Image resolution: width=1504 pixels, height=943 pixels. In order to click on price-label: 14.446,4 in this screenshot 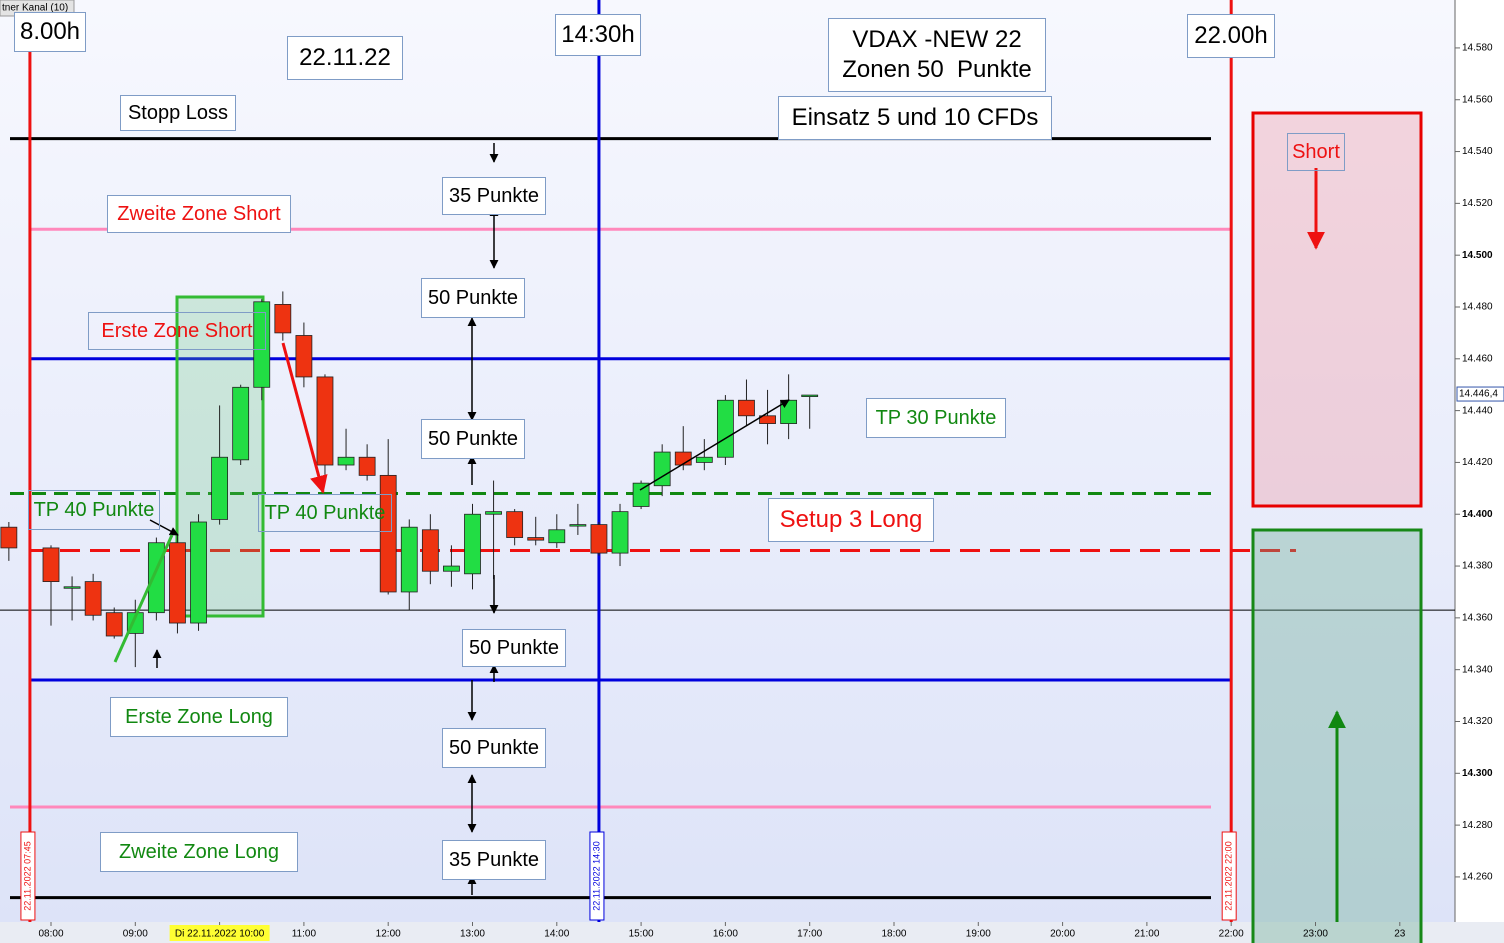, I will do `click(1478, 394)`.